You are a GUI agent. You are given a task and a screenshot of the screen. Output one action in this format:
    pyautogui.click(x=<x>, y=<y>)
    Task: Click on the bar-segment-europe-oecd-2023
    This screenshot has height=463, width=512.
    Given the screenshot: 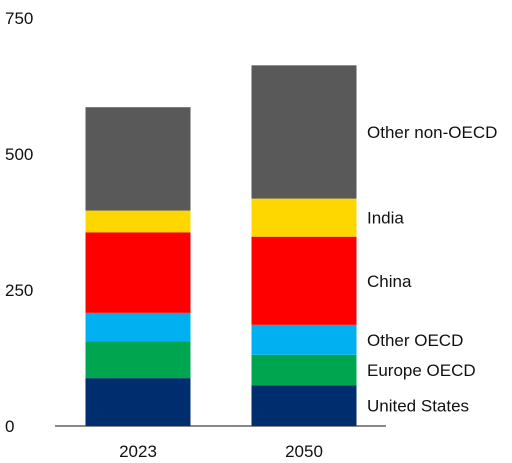 What is the action you would take?
    pyautogui.click(x=138, y=360)
    